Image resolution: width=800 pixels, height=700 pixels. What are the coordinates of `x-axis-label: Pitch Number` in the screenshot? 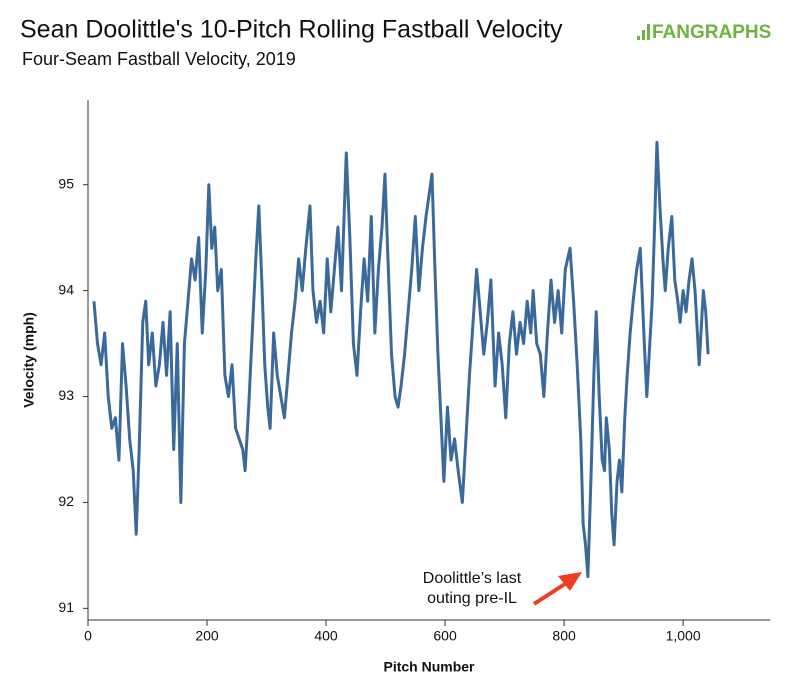 It's located at (429, 667).